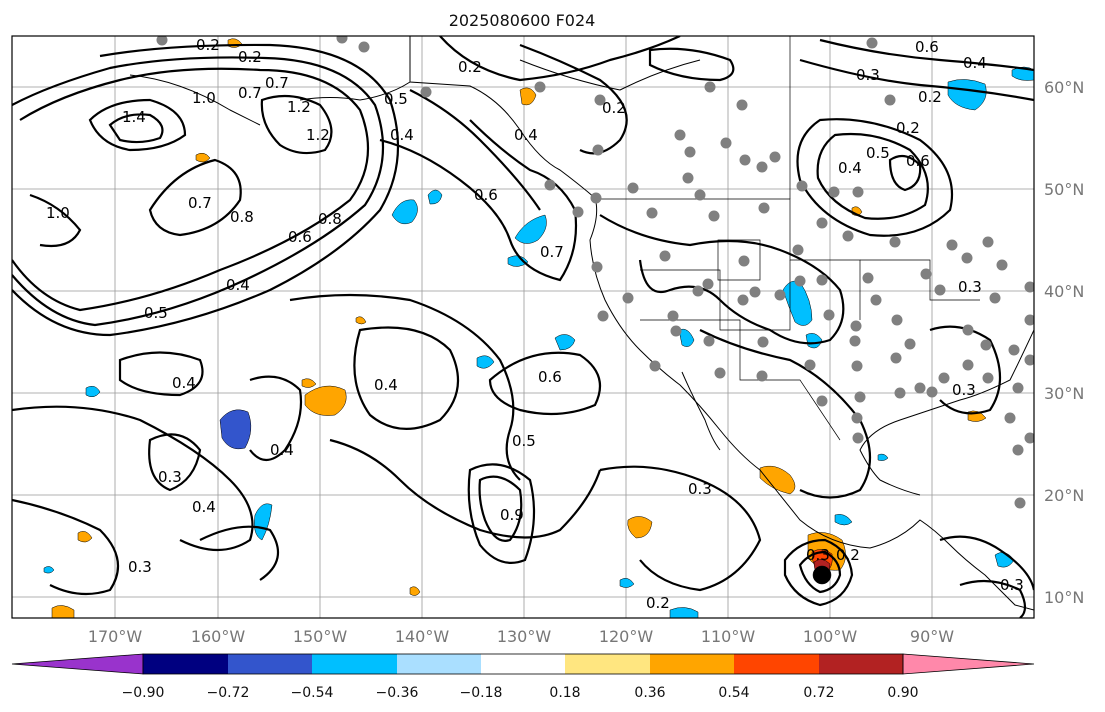  Describe the element at coordinates (524, 636) in the screenshot. I see `lon-label: 130°W` at that location.